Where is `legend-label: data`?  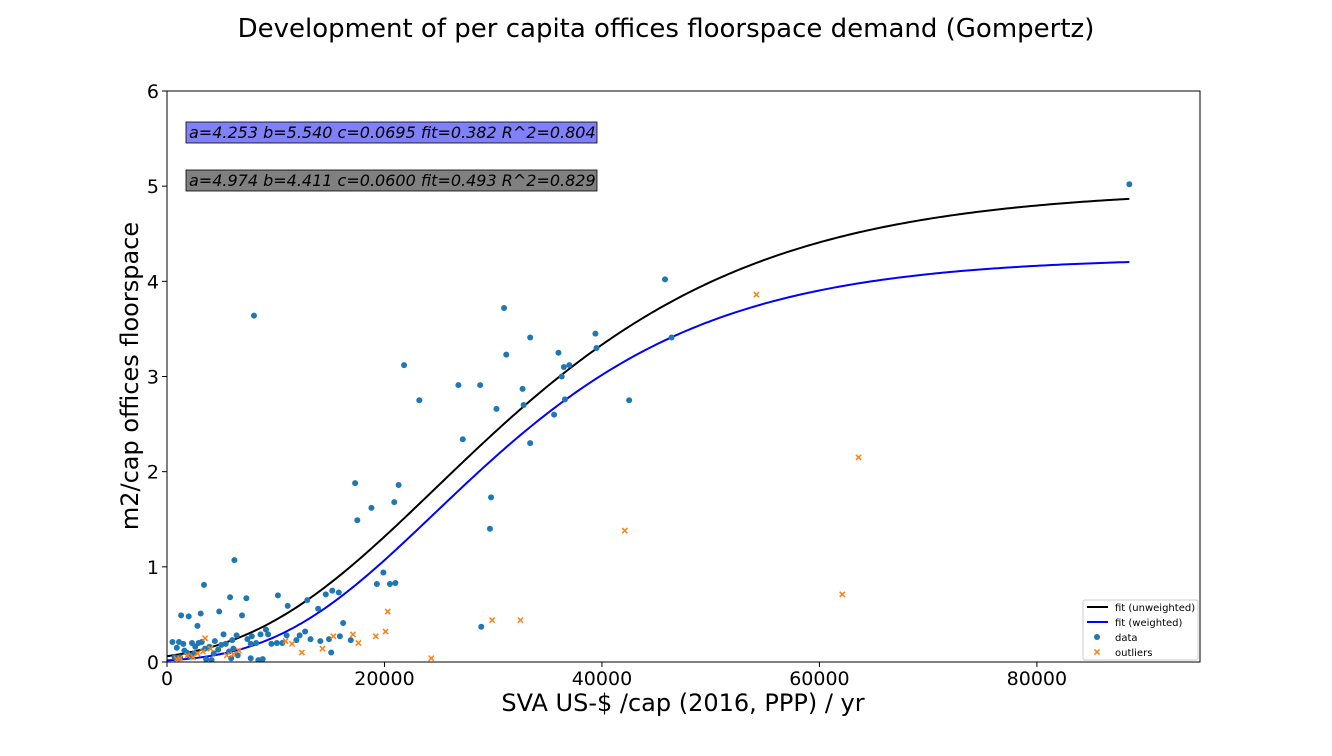 legend-label: data is located at coordinates (1126, 638).